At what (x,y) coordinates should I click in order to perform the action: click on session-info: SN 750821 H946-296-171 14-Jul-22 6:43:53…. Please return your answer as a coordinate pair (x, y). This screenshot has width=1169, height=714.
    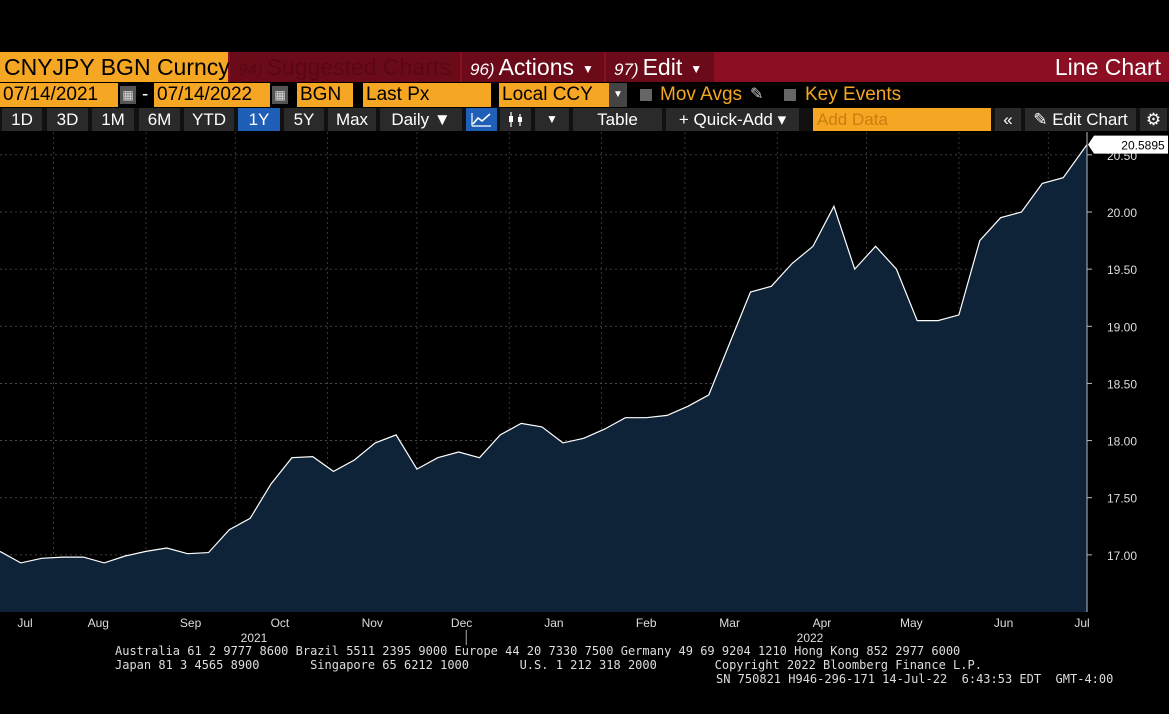
    Looking at the image, I should click on (915, 679).